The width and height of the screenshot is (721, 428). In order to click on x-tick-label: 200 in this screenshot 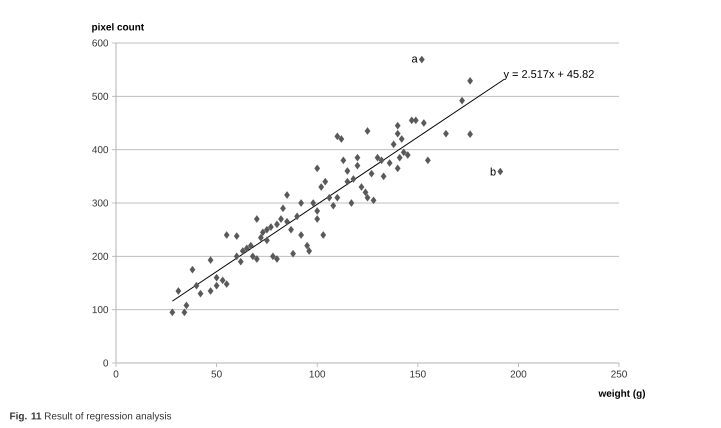, I will do `click(518, 374)`.